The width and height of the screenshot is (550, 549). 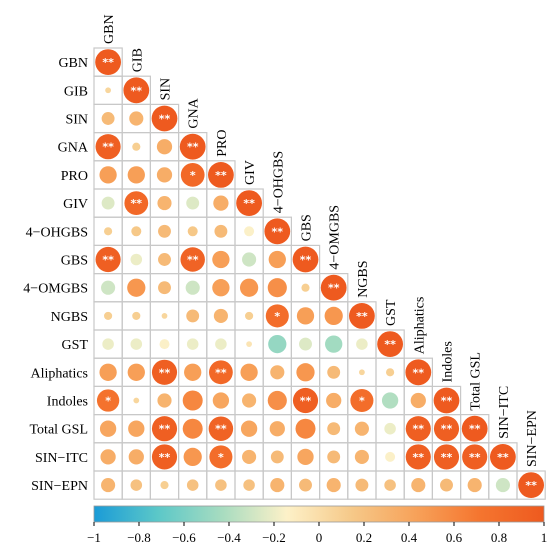 I want to click on significance-label-12-9: *, so click(x=362, y=401).